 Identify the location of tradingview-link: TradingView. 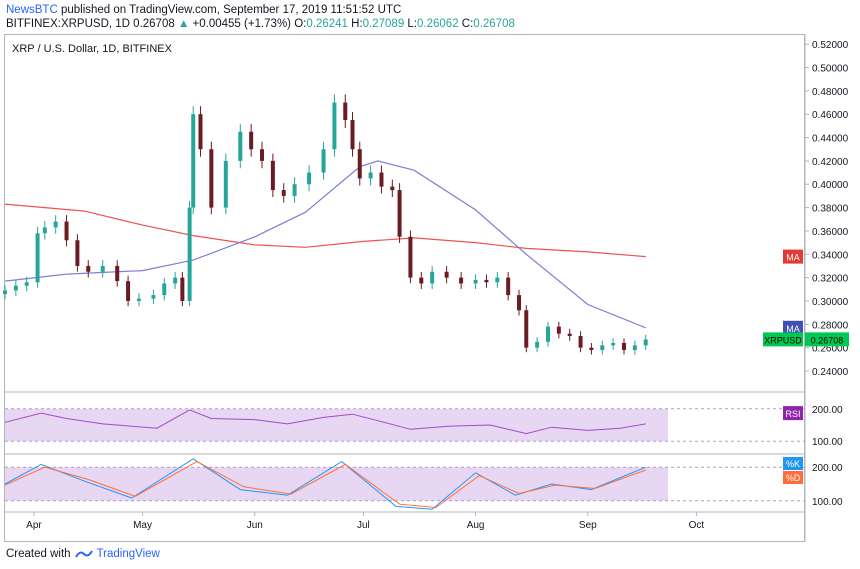
(128, 554).